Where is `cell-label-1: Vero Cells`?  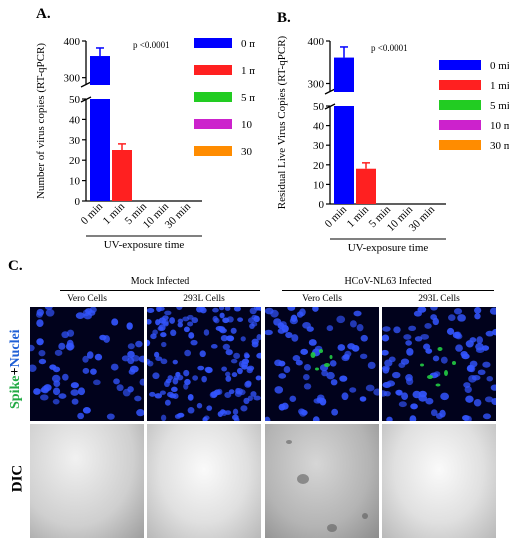
cell-label-1: Vero Cells is located at coordinates (87, 299).